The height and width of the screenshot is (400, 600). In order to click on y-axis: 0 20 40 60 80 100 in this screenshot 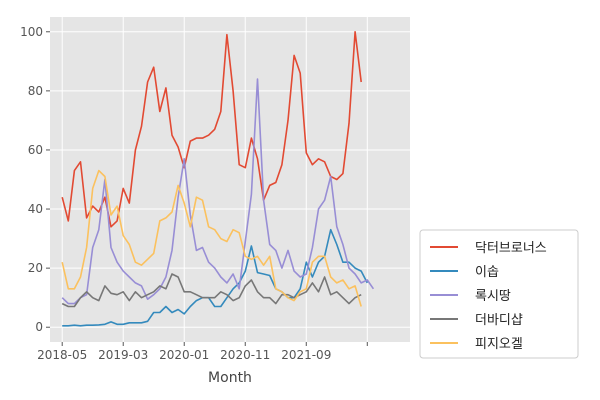, I will do `click(35, 179)`.